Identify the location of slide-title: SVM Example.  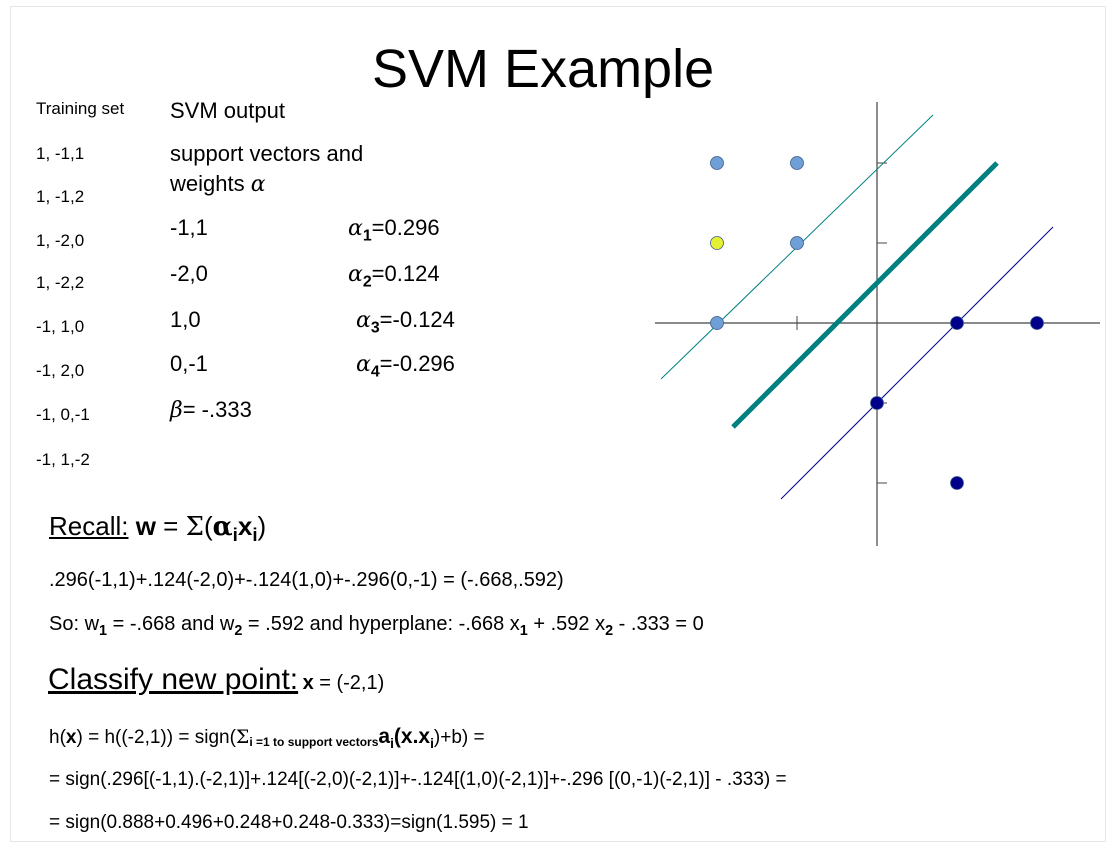
(543, 69).